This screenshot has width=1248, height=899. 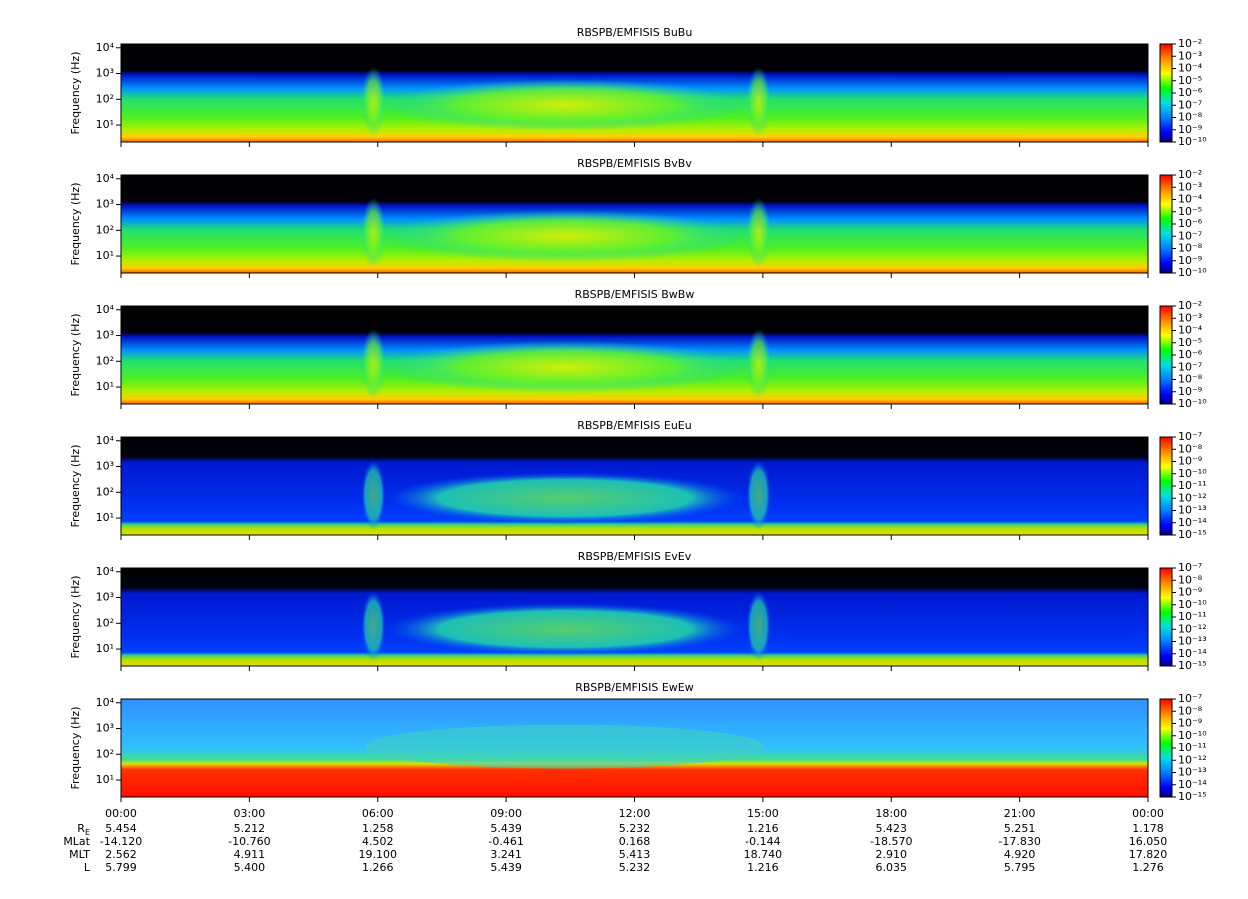 I want to click on colorbar-tick-label: 10⁻¹¹, so click(x=1192, y=747).